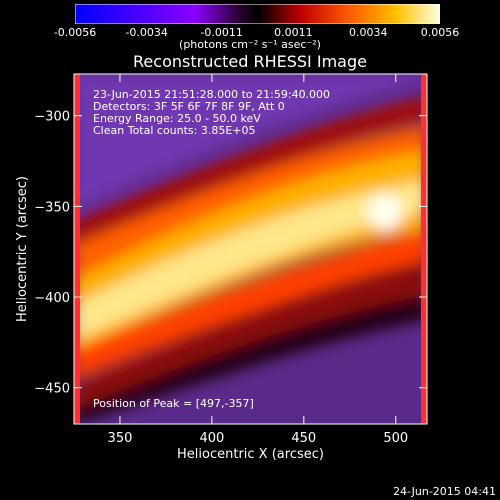 The image size is (500, 500). Describe the element at coordinates (52, 298) in the screenshot. I see `y-tick-label: −400` at that location.